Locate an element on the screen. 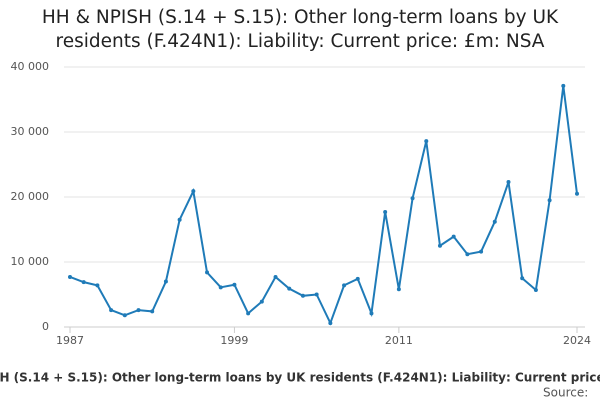 Image resolution: width=600 pixels, height=400 pixels. x-tick-label: 2011 is located at coordinates (399, 340).